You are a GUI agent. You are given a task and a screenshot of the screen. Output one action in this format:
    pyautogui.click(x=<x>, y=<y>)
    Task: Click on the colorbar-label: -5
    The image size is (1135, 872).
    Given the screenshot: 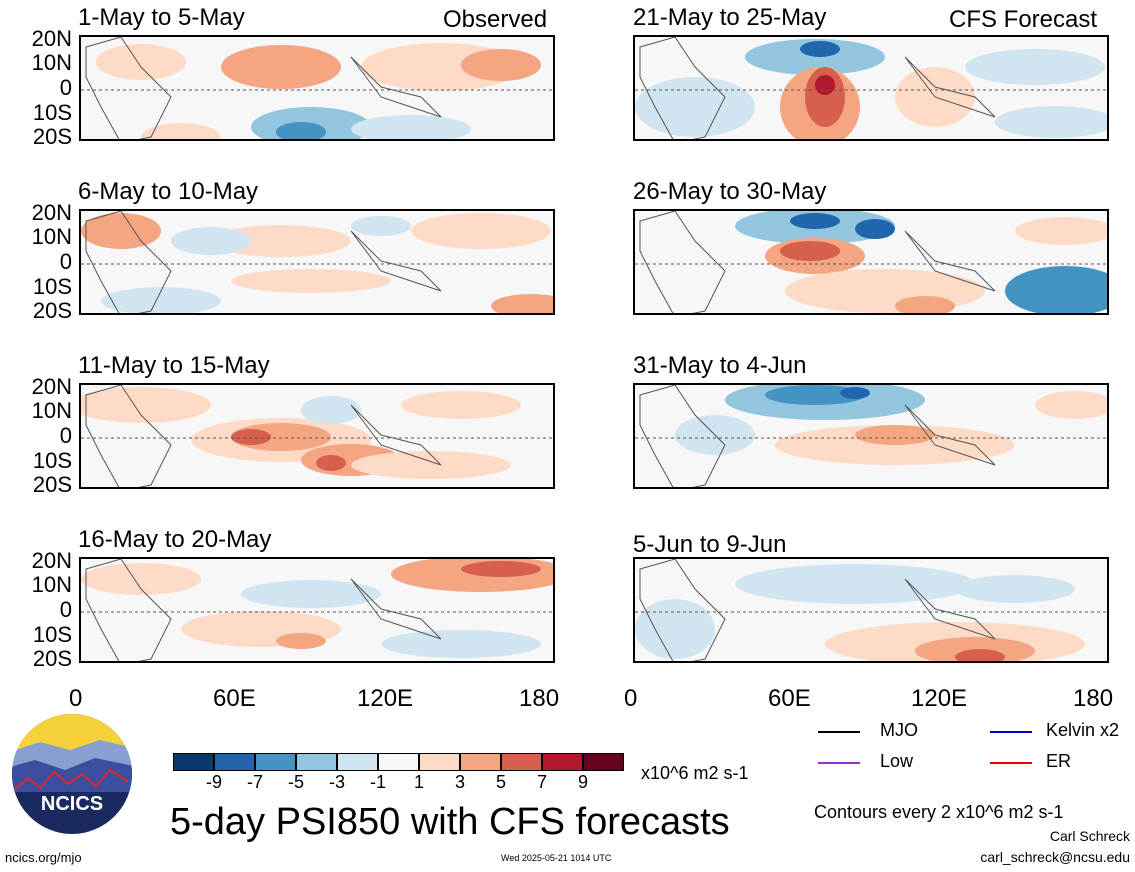 What is the action you would take?
    pyautogui.click(x=295, y=782)
    